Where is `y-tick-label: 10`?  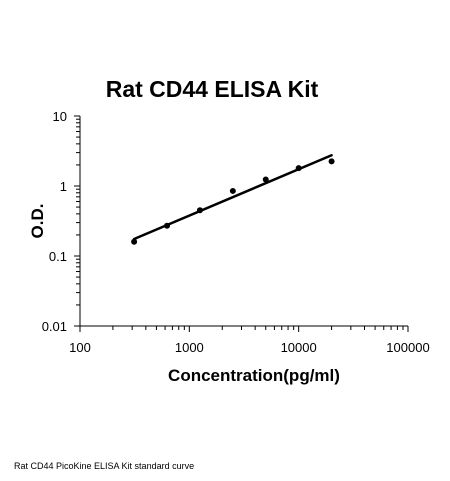 y-tick-label: 10 is located at coordinates (60, 116).